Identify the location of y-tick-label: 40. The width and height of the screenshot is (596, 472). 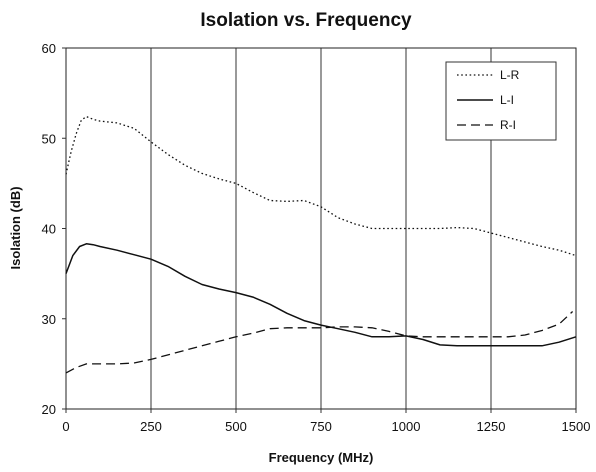
(49, 229).